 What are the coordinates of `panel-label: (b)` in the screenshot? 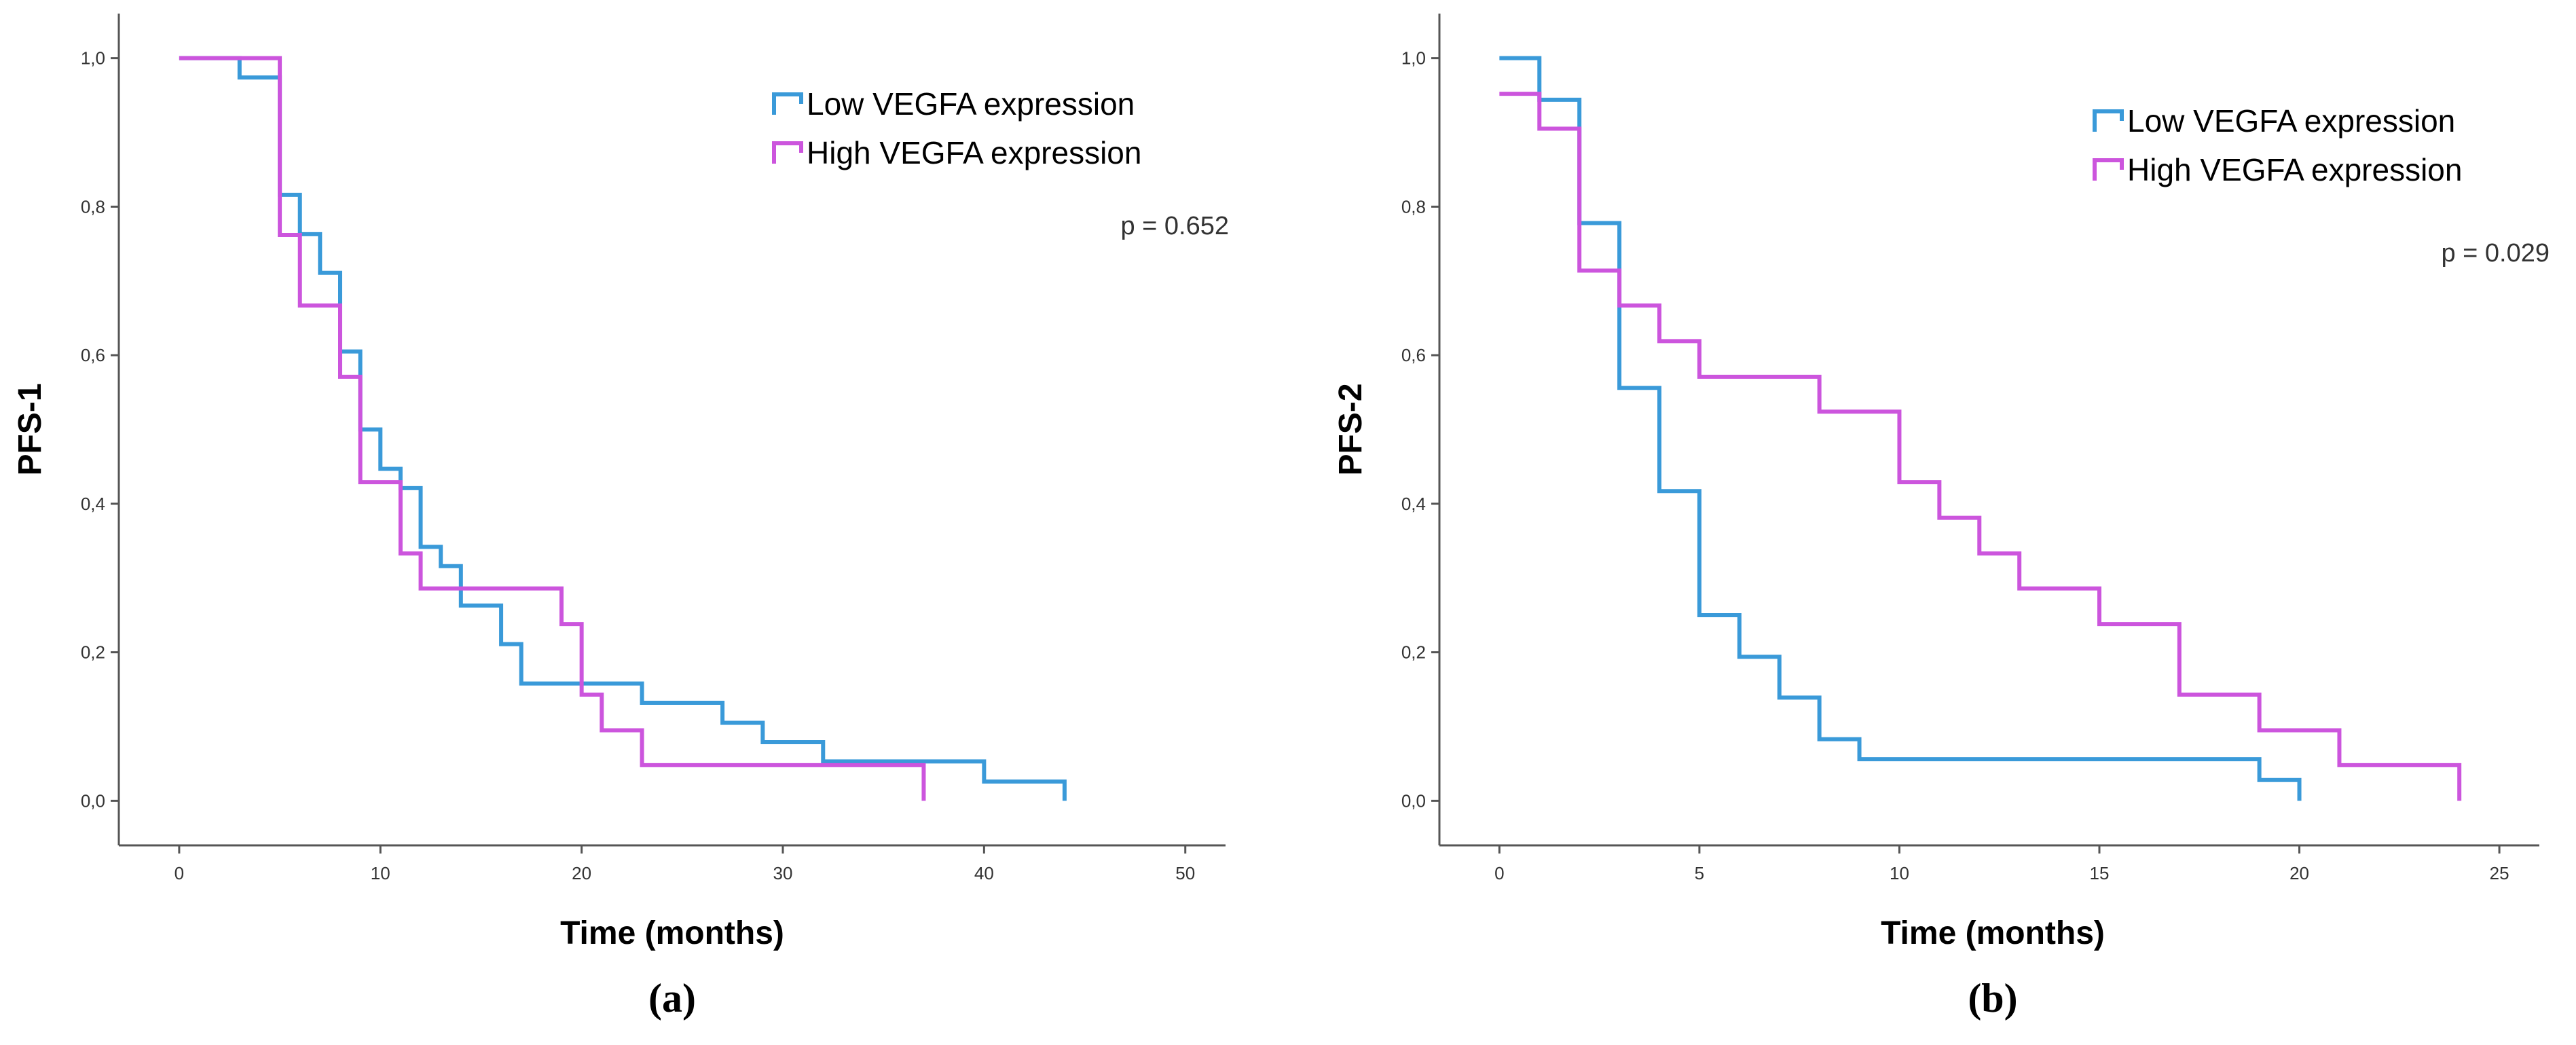 It's located at (1992, 998).